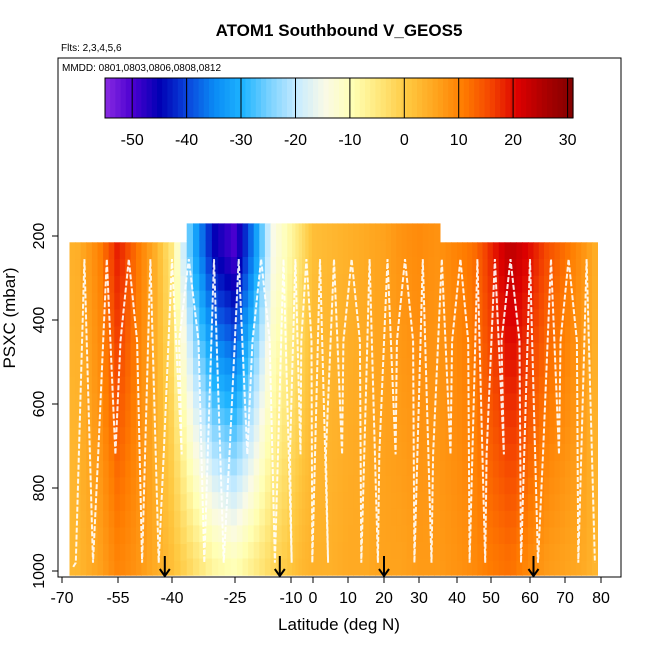 The width and height of the screenshot is (650, 650). Describe the element at coordinates (565, 598) in the screenshot. I see `x-tick-label: 70` at that location.